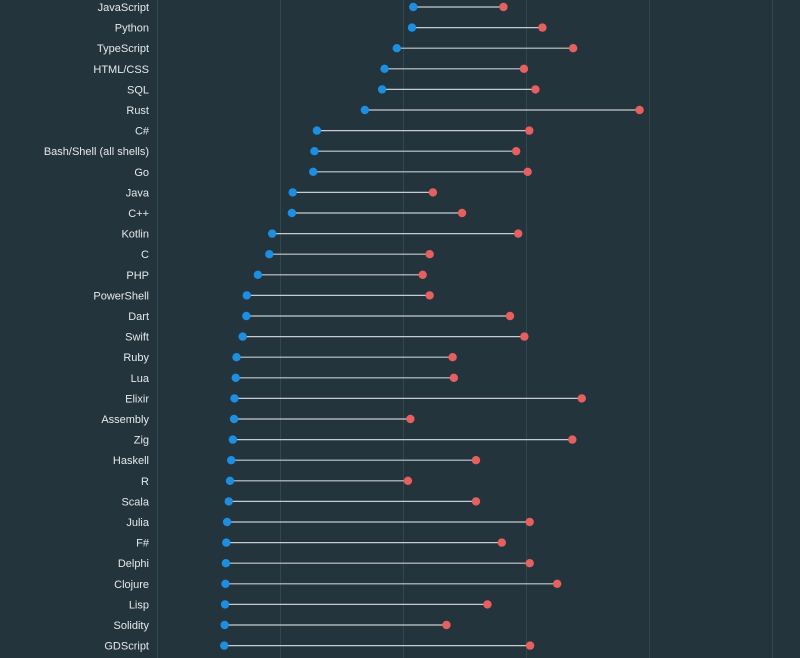 This screenshot has height=658, width=800. What do you see at coordinates (133, 564) in the screenshot?
I see `category-label: Delphi` at bounding box center [133, 564].